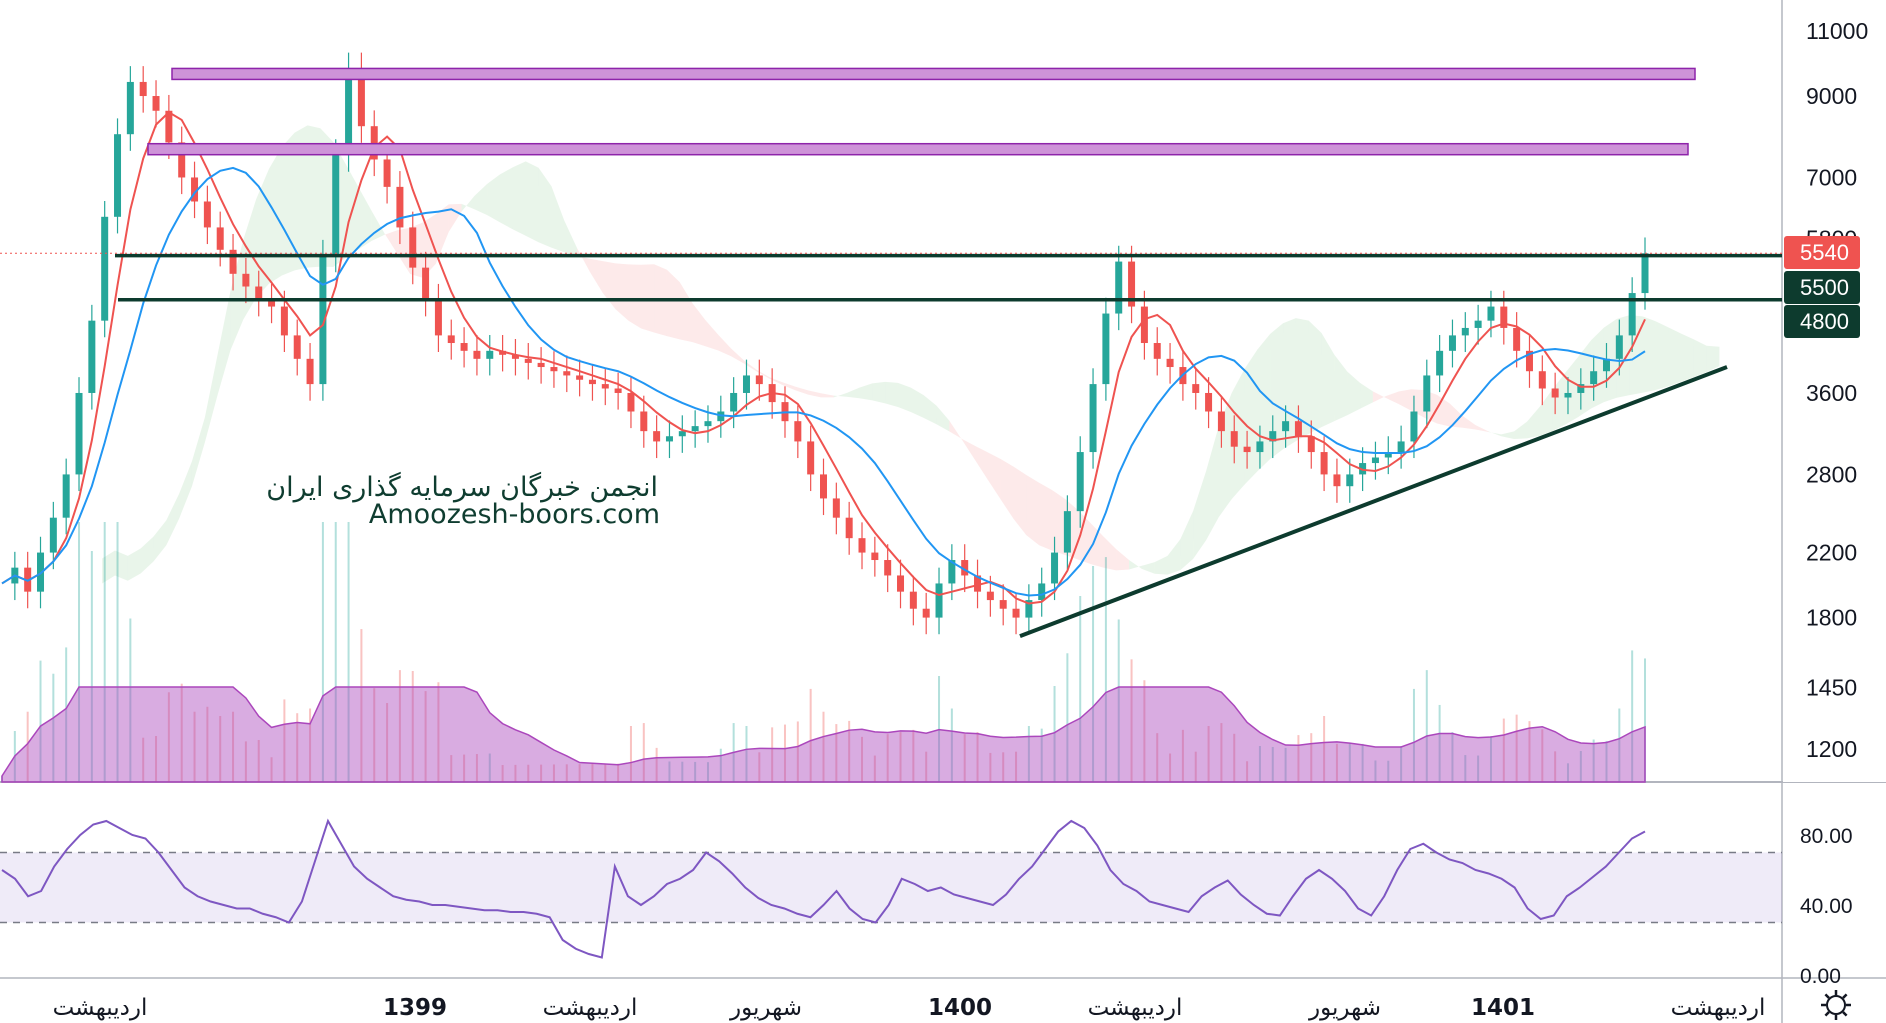  Describe the element at coordinates (1831, 553) in the screenshot. I see `price-tick-label: 2200` at that location.